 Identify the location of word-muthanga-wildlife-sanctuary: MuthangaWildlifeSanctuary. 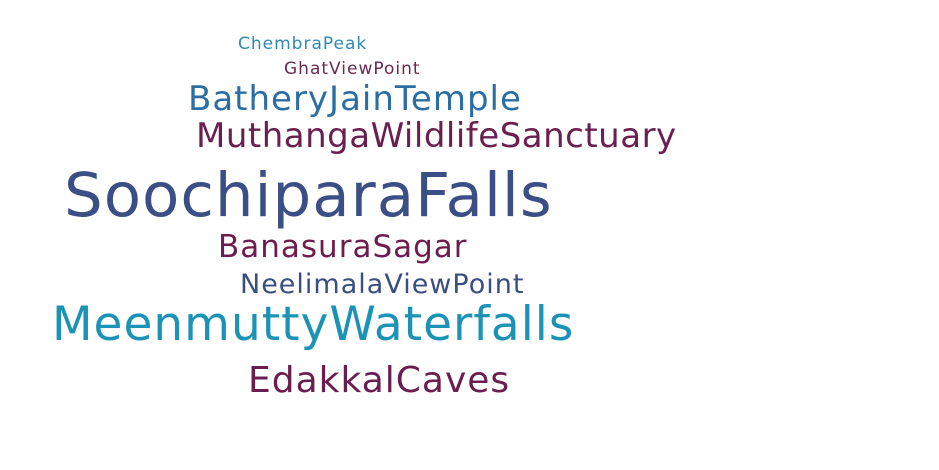
(436, 136).